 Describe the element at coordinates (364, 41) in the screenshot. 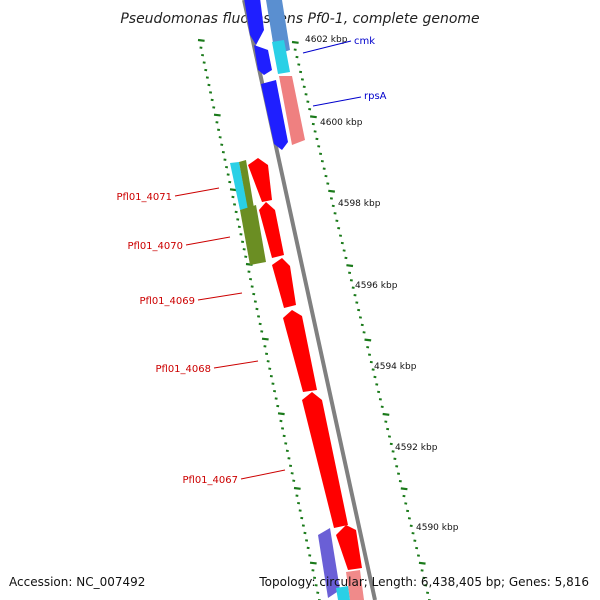

I see `gene-label-cmk: cmk` at that location.